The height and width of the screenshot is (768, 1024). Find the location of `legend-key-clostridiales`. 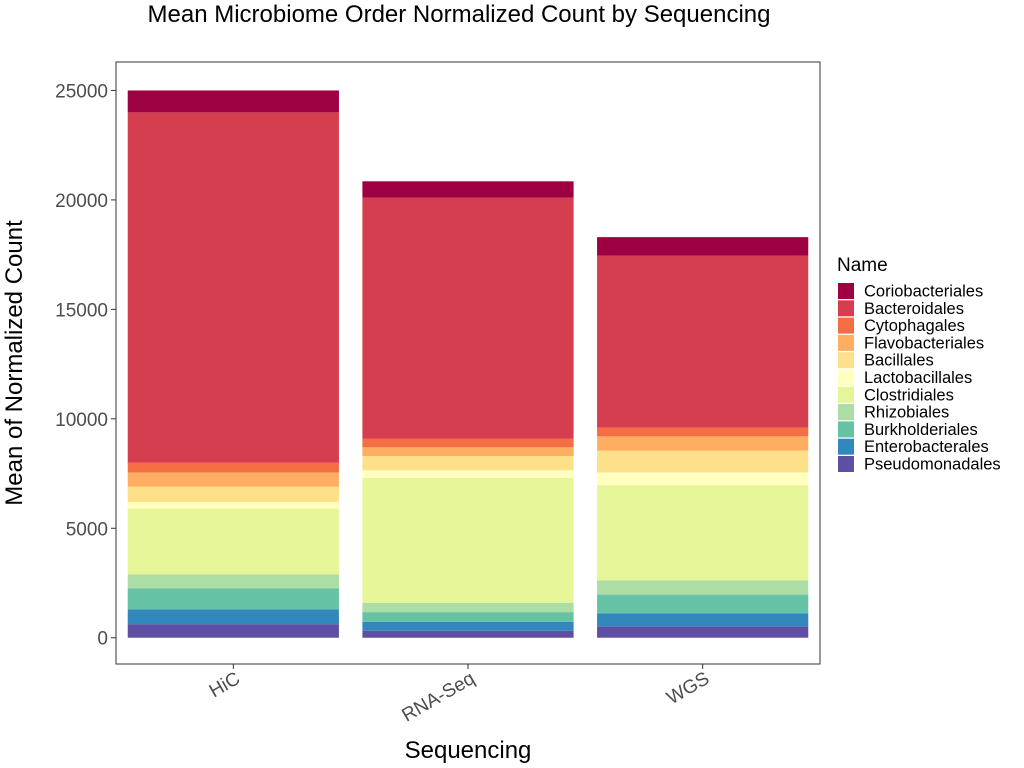

legend-key-clostridiales is located at coordinates (846, 394).